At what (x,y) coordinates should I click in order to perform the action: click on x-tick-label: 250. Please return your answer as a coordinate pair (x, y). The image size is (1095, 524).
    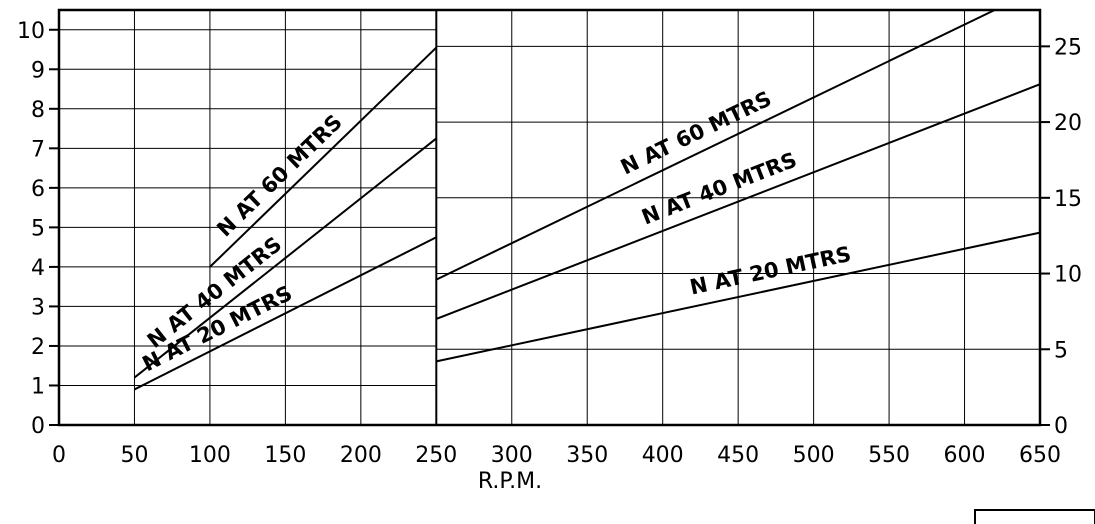
    Looking at the image, I should click on (436, 455).